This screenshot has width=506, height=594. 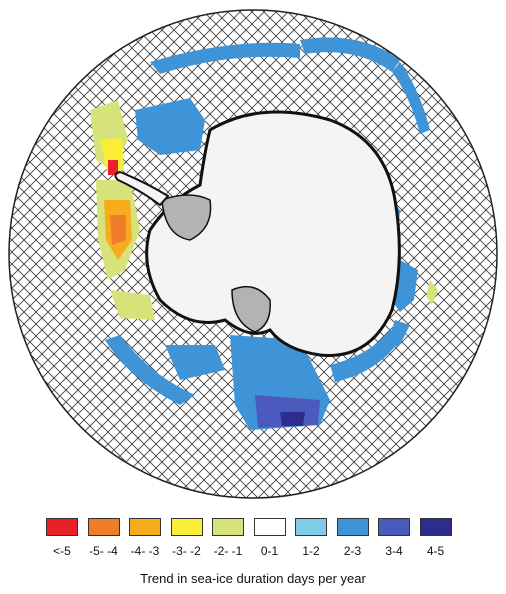 I want to click on legend-swatch-label: 1-2, so click(x=311, y=551).